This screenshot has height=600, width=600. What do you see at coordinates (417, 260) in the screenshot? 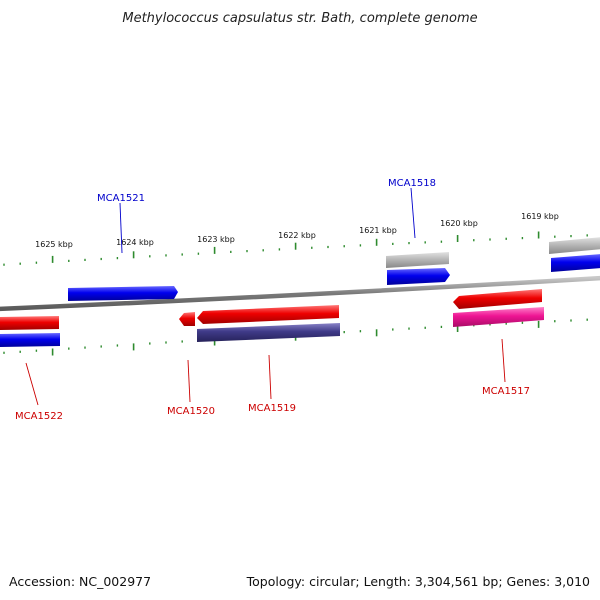
I see `pseudo-gene-bar` at bounding box center [417, 260].